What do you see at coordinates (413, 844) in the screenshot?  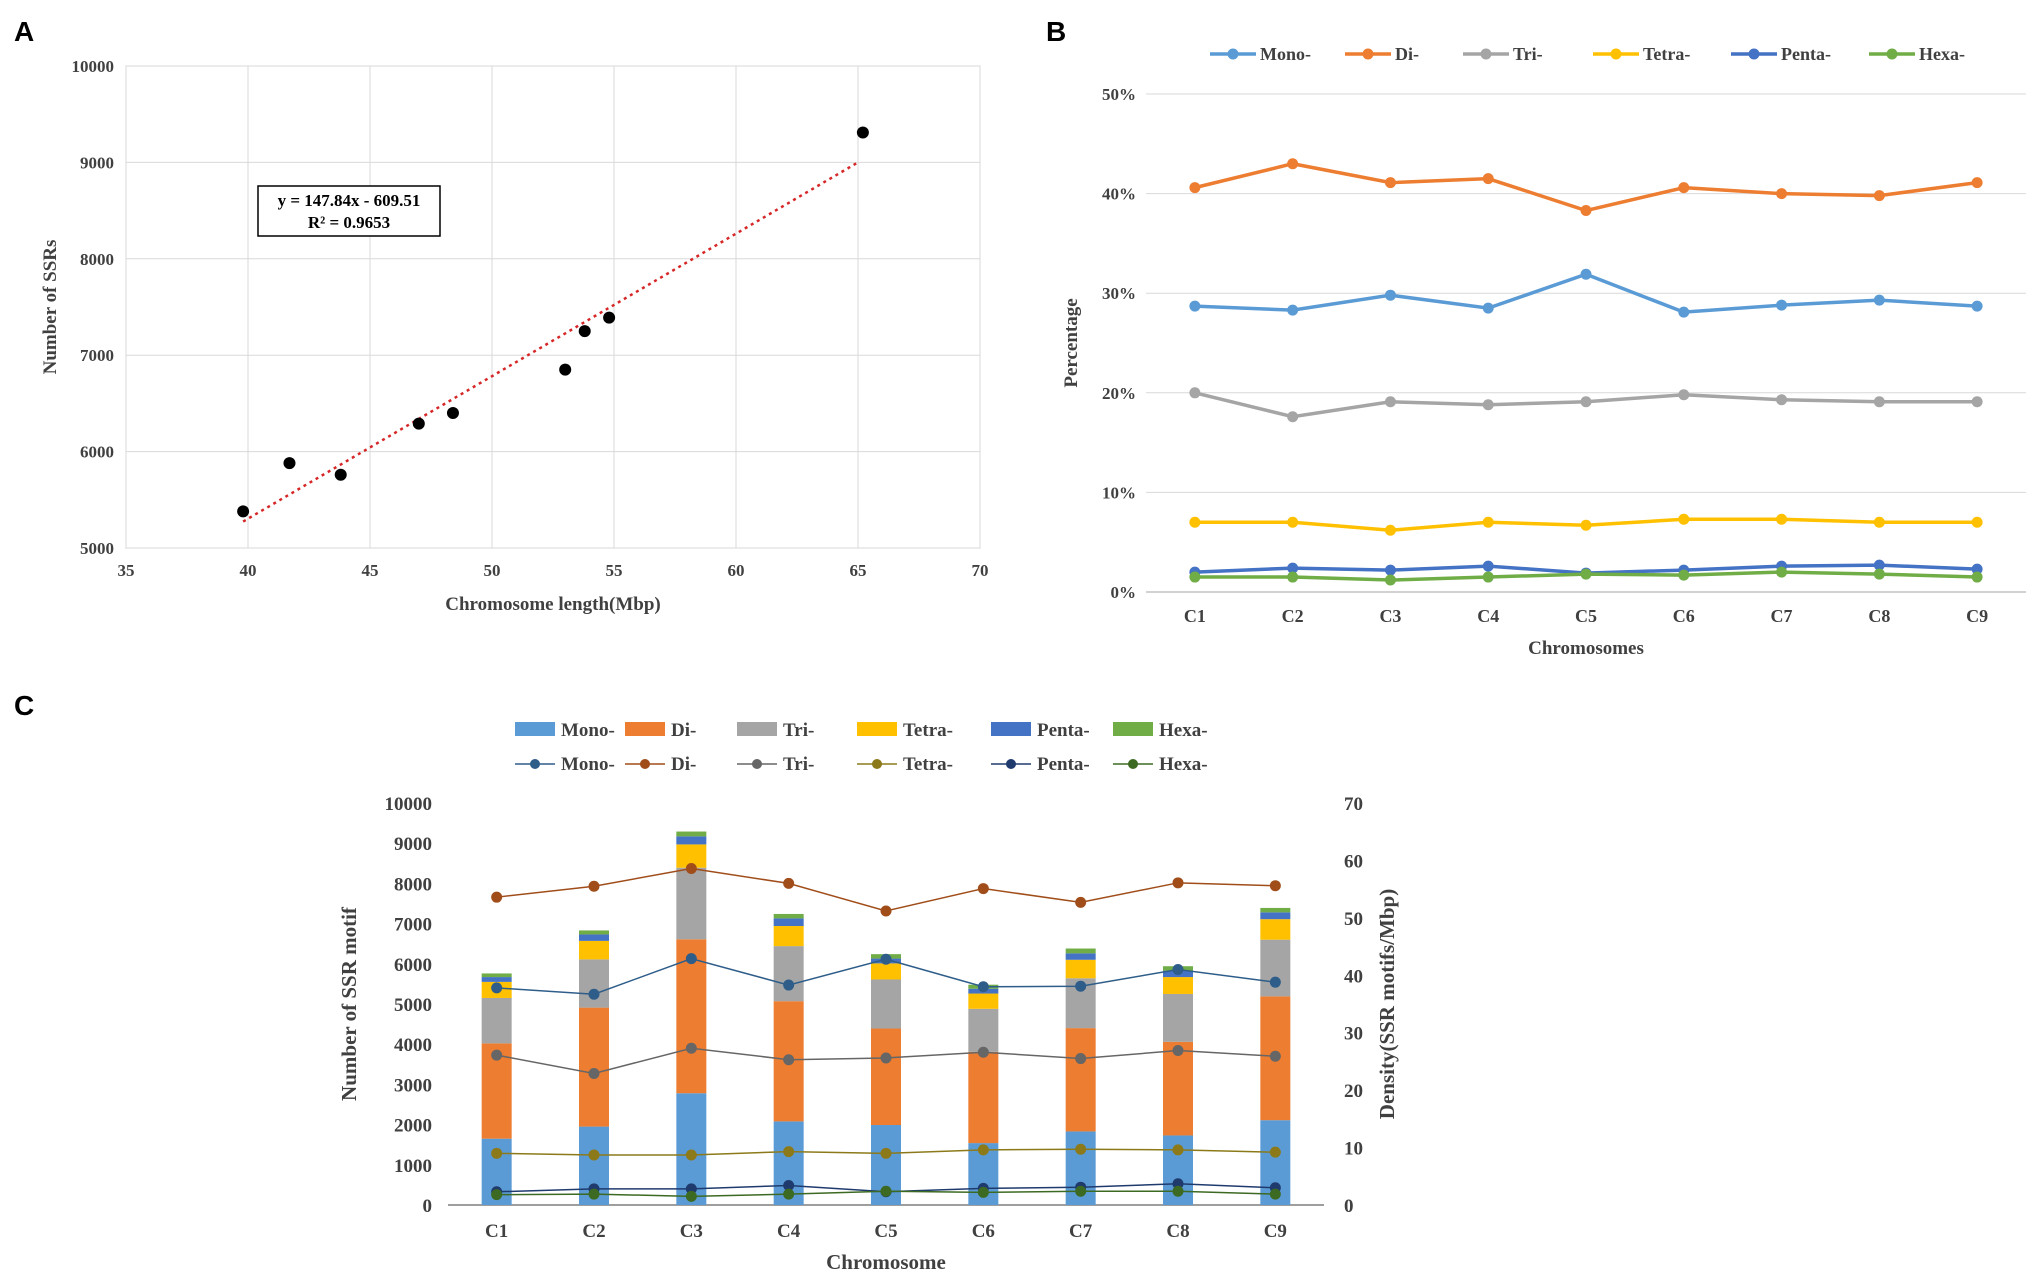 I see `y-tick-label: 9000` at bounding box center [413, 844].